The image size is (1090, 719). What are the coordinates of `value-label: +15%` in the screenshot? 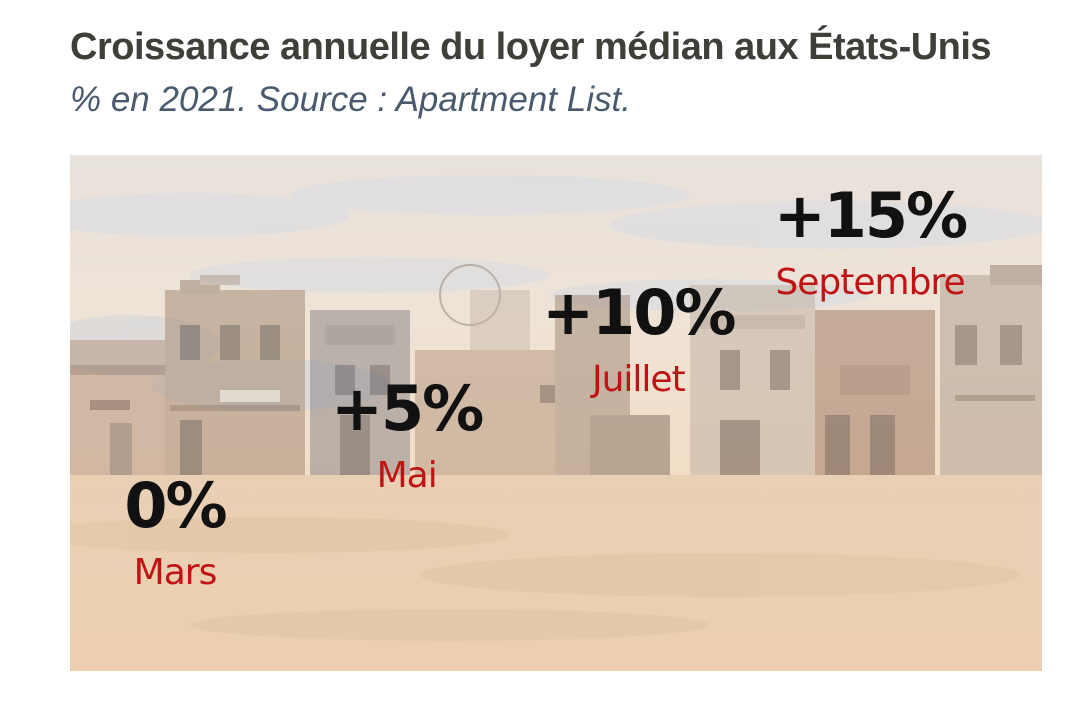 It's located at (870, 215).